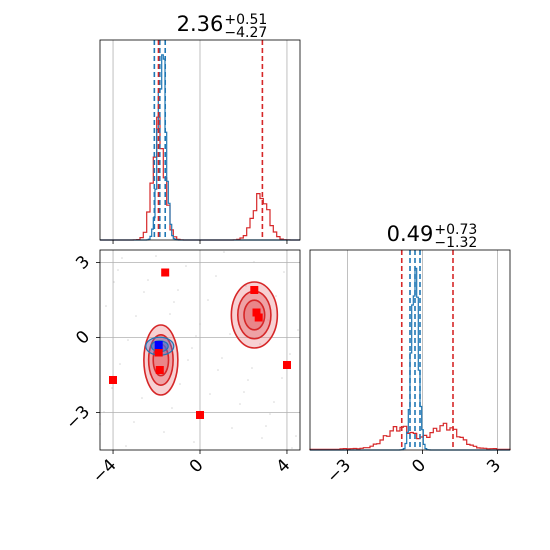  What do you see at coordinates (455, 243) in the screenshot?
I see `y-hist-title-sub: −1.32` at bounding box center [455, 243].